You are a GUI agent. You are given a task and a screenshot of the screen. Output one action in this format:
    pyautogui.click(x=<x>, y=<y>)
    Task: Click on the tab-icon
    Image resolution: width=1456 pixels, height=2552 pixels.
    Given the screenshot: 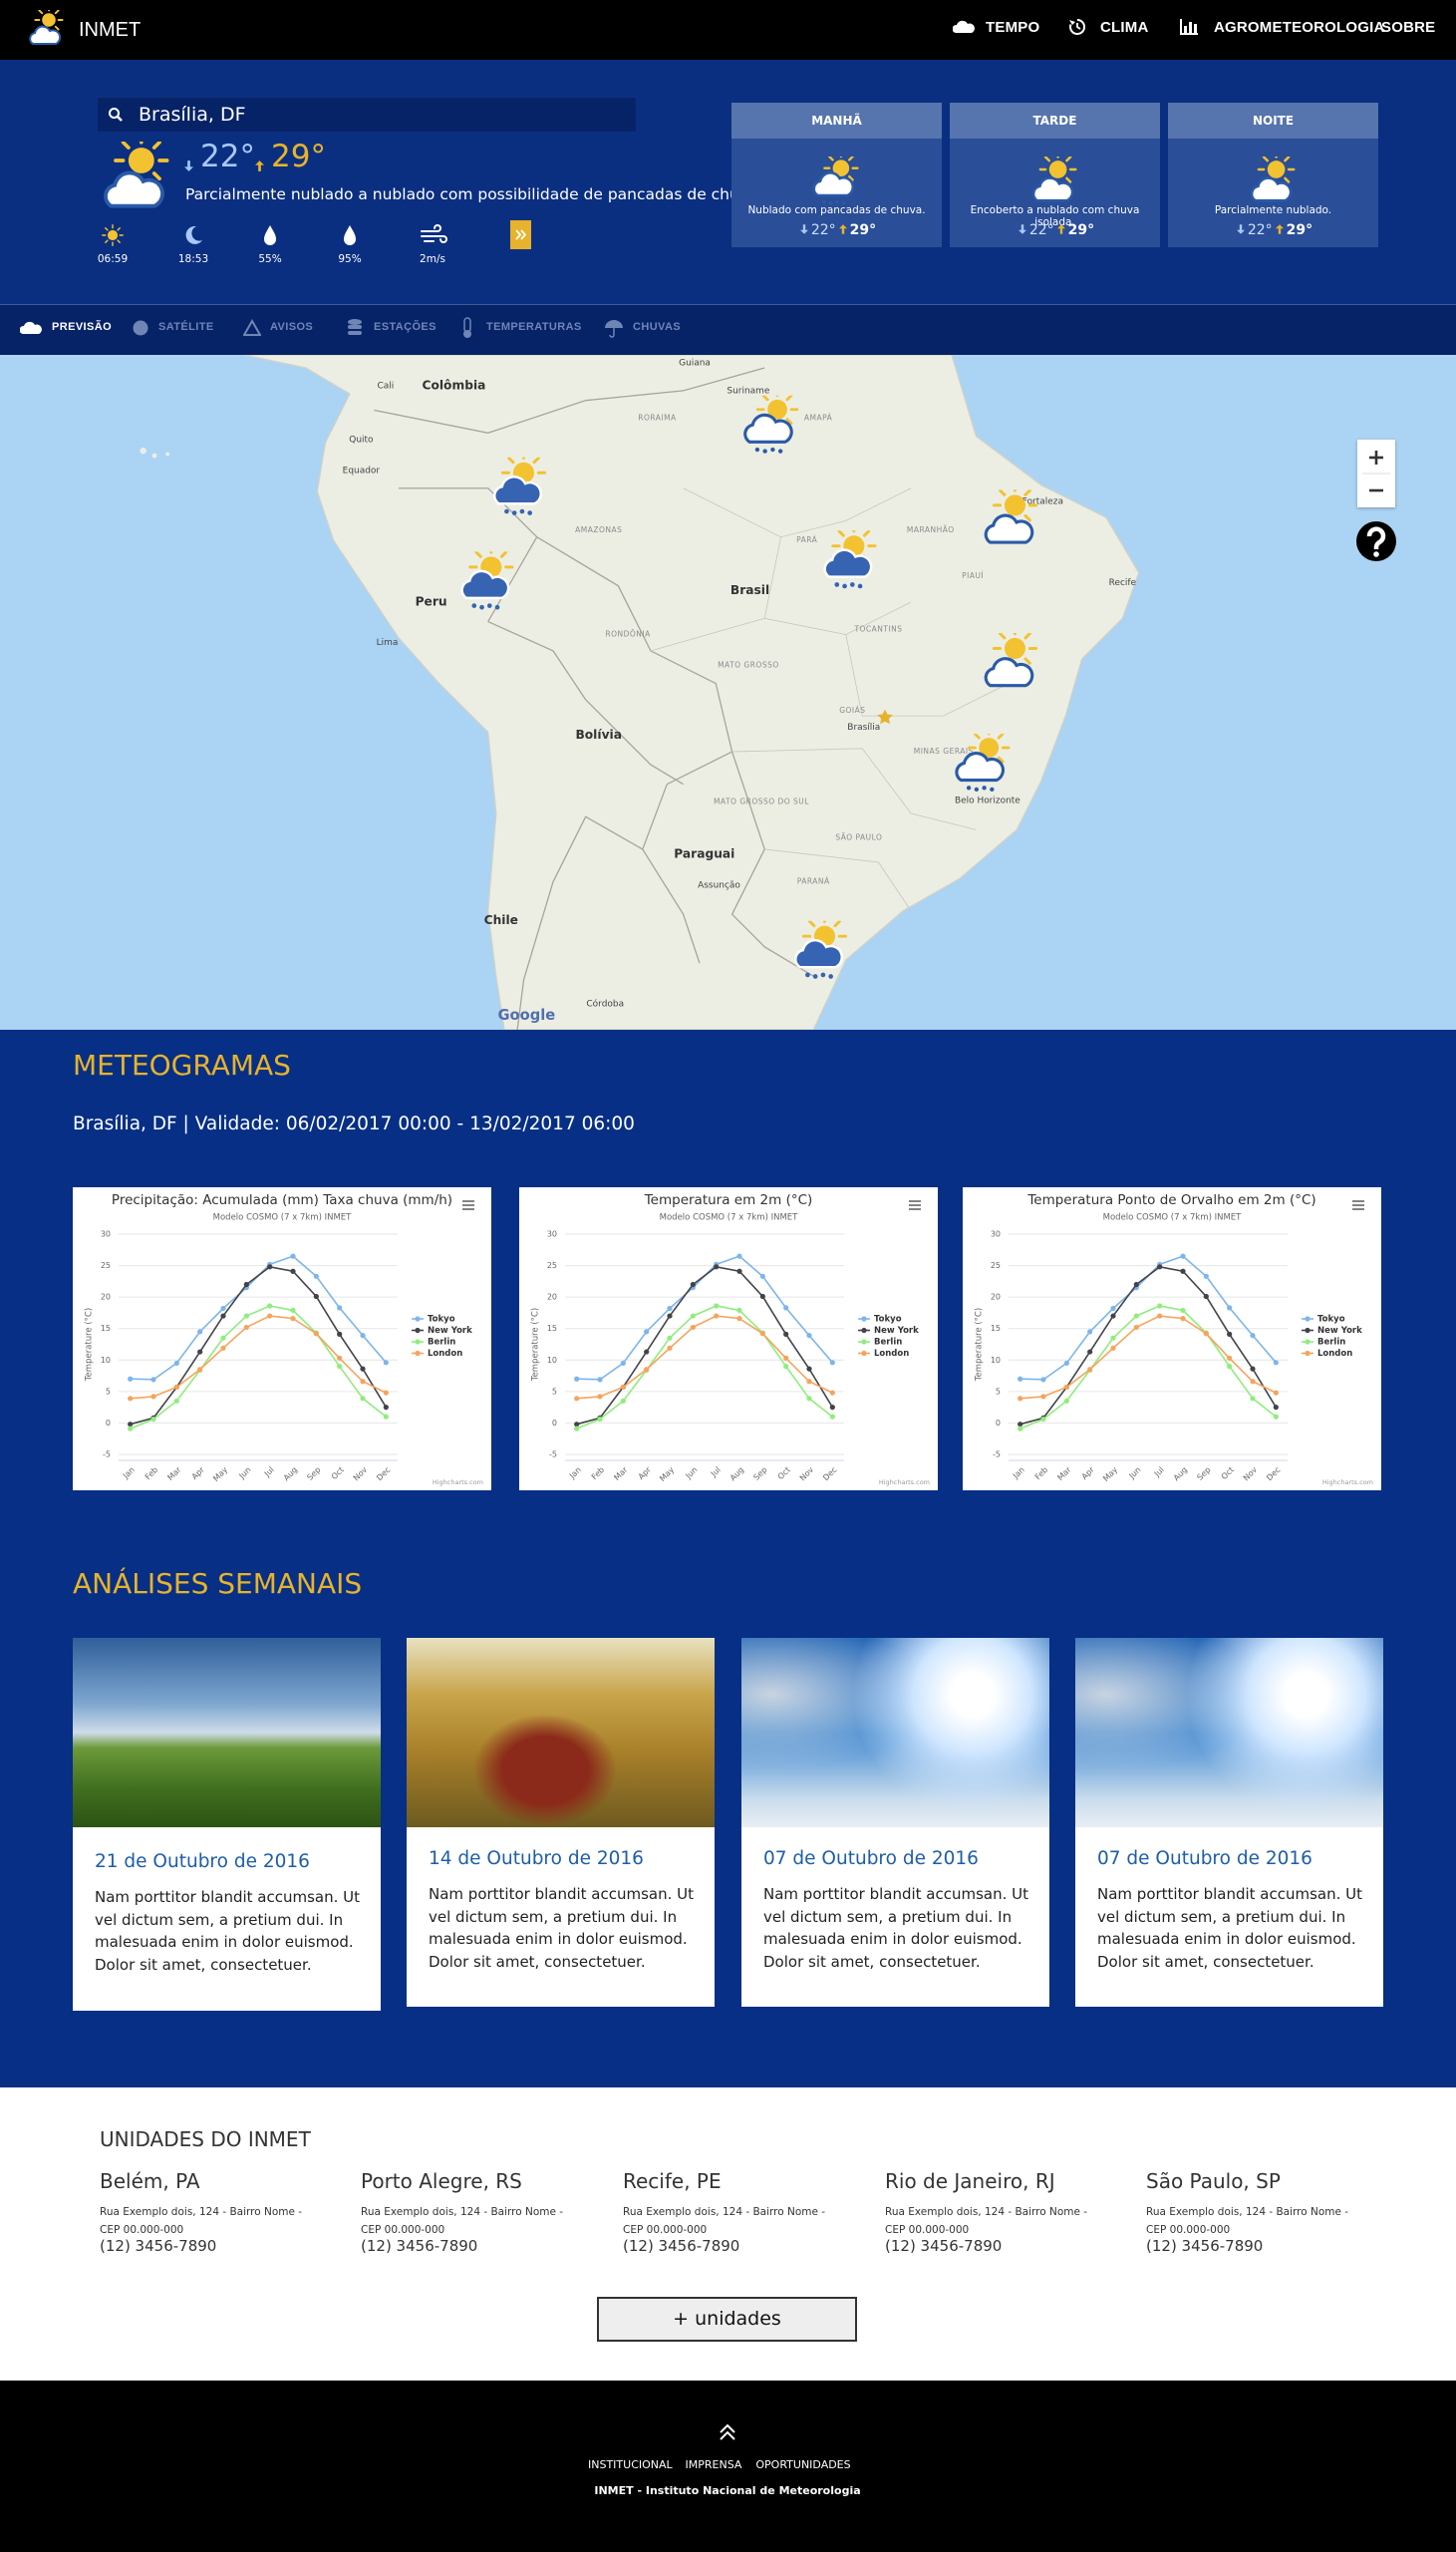 What is the action you would take?
    pyautogui.click(x=467, y=327)
    